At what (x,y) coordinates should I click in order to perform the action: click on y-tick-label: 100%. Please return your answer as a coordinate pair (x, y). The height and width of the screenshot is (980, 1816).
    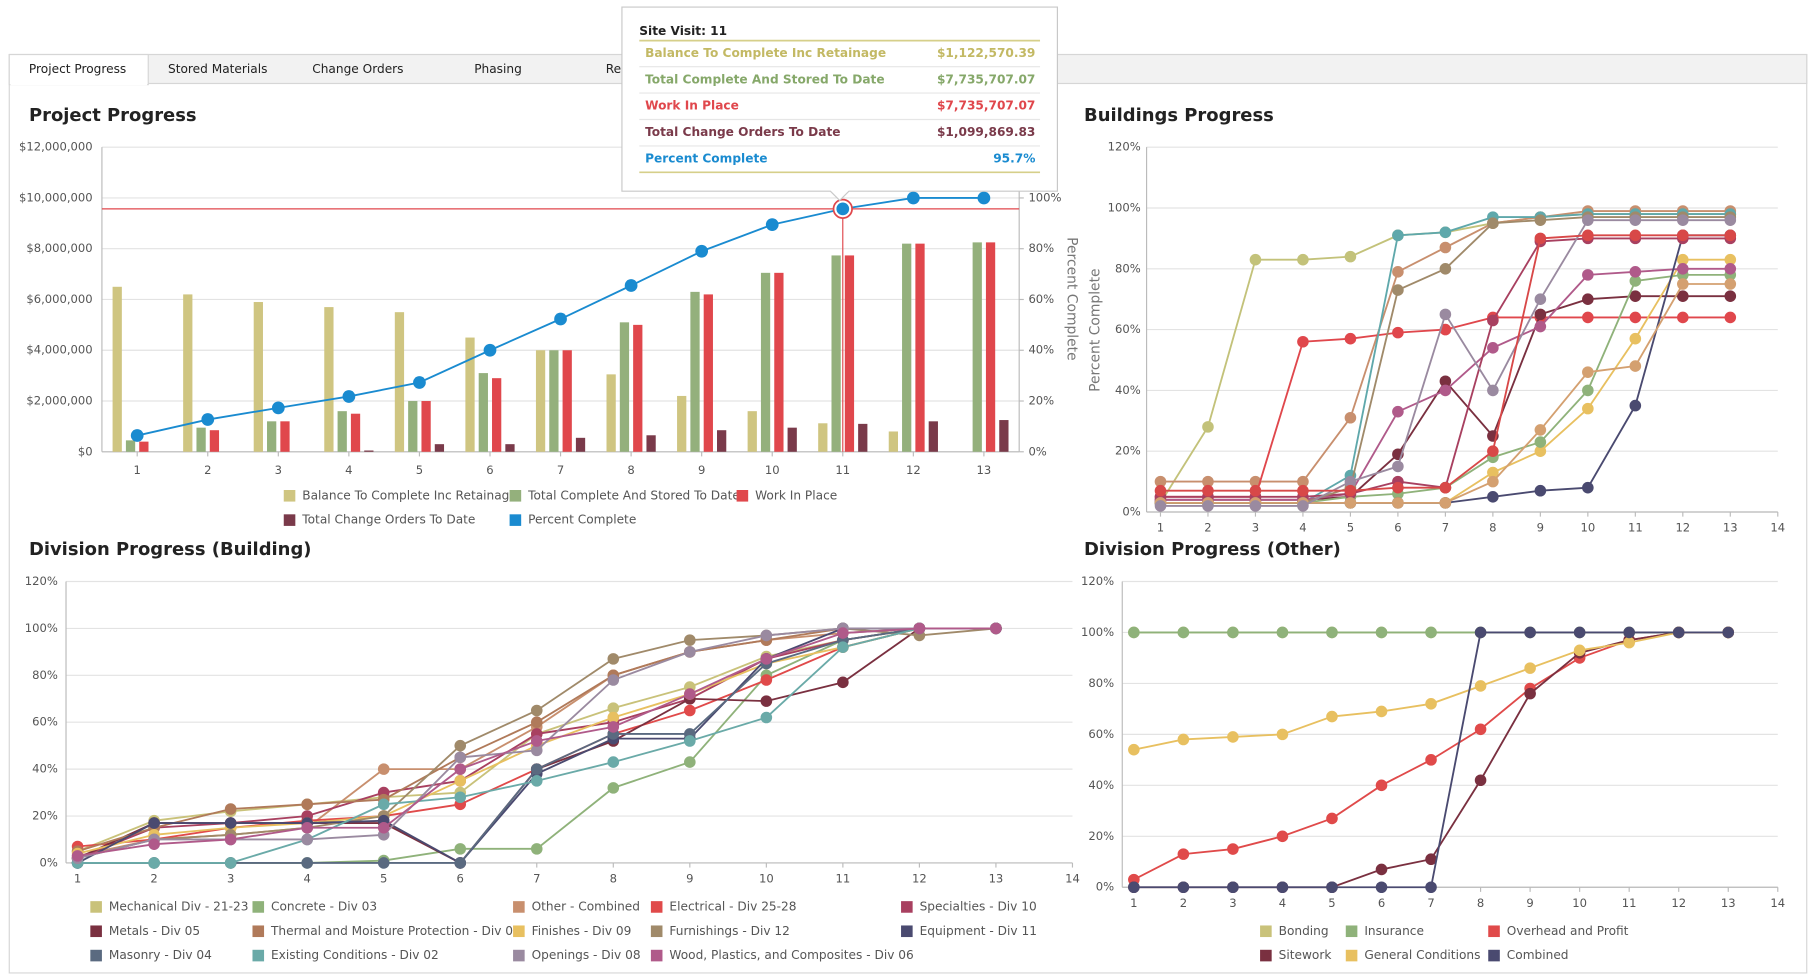
    Looking at the image, I should click on (1124, 207).